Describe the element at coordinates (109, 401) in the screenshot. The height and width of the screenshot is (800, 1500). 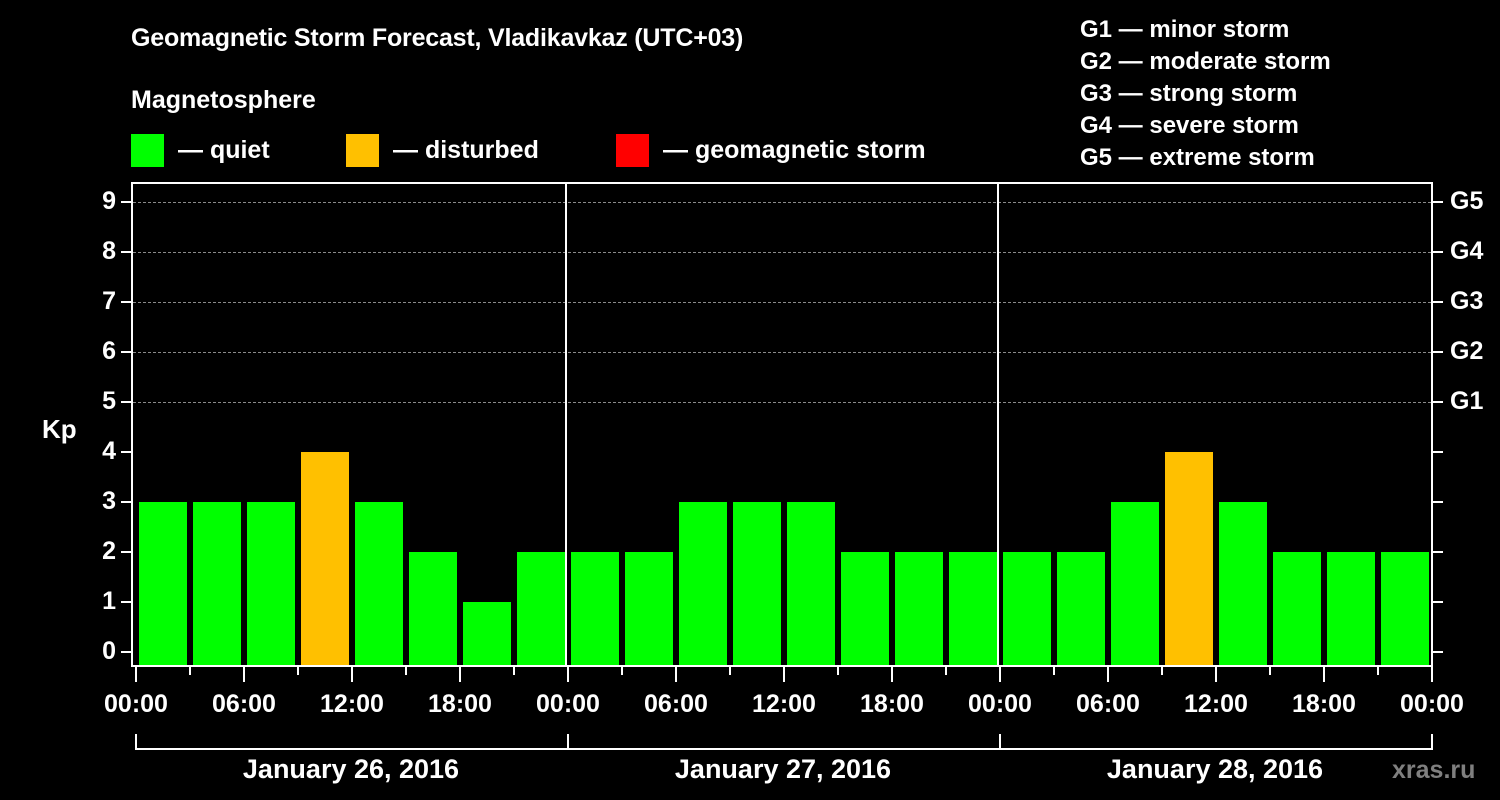
I see `y-tick-label: 5` at that location.